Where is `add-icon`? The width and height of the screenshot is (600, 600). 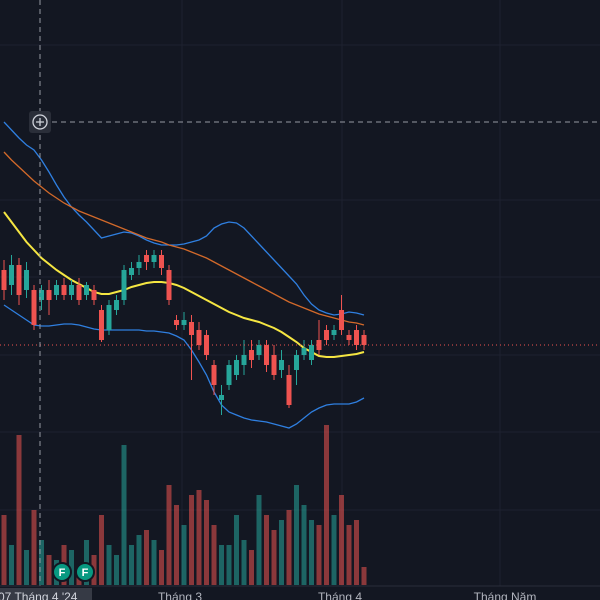 add-icon is located at coordinates (40, 122).